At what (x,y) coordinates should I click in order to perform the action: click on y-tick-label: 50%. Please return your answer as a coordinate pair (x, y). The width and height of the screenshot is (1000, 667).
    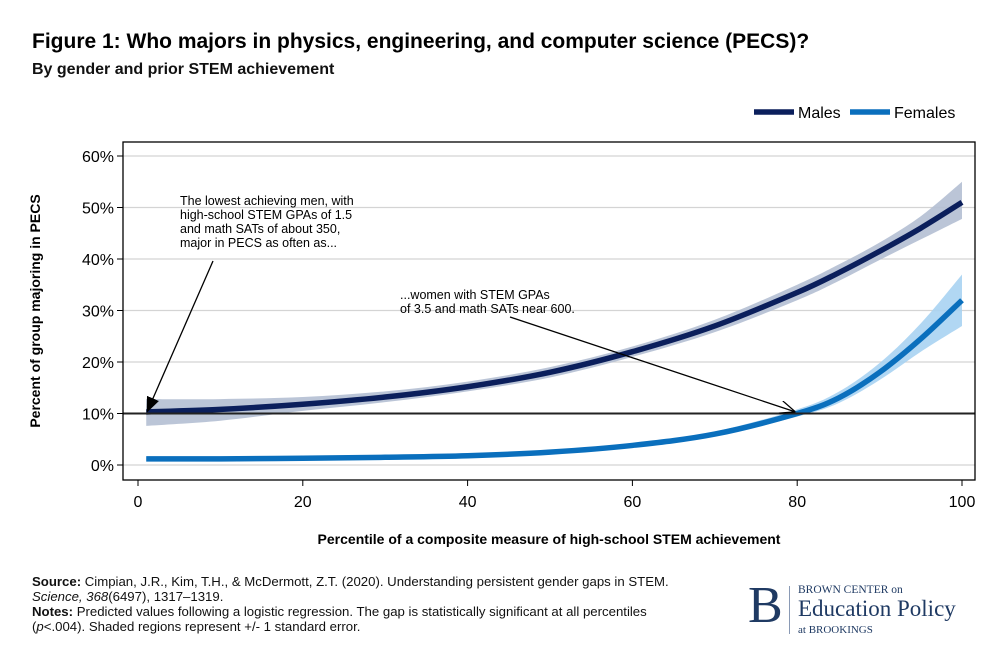
    Looking at the image, I should click on (98, 209).